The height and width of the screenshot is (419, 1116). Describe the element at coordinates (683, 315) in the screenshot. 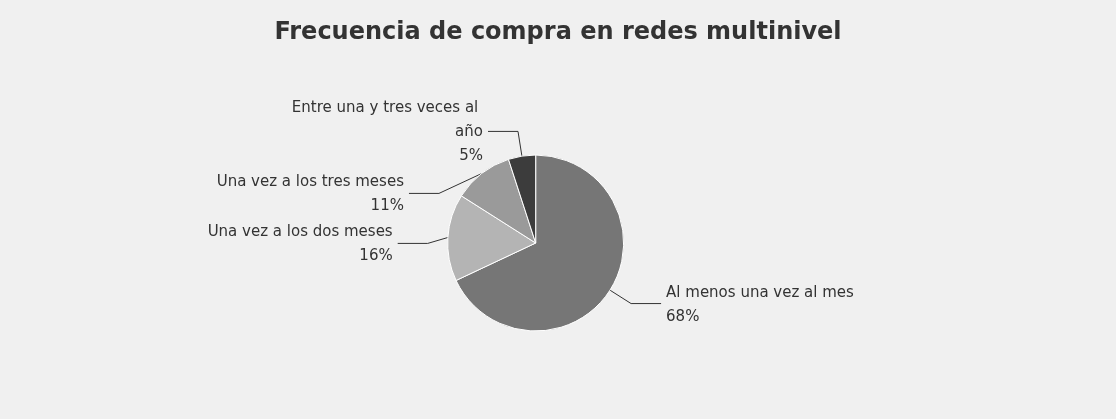

I see `data-label: 68%` at that location.